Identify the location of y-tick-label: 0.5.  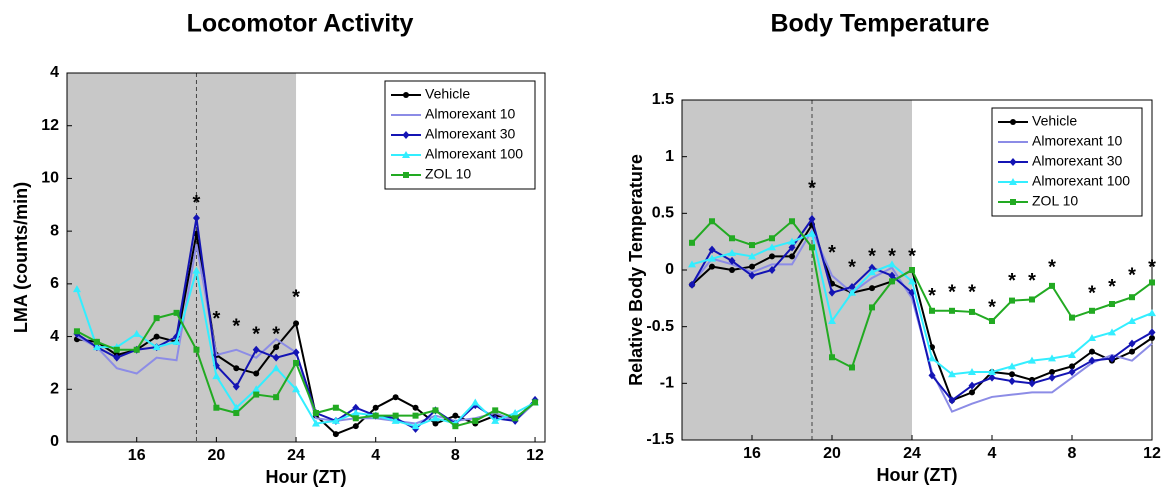
(663, 213).